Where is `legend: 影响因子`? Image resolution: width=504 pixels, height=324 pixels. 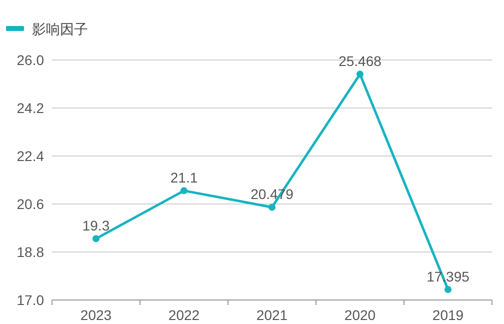
legend: 影响因子 is located at coordinates (47, 29).